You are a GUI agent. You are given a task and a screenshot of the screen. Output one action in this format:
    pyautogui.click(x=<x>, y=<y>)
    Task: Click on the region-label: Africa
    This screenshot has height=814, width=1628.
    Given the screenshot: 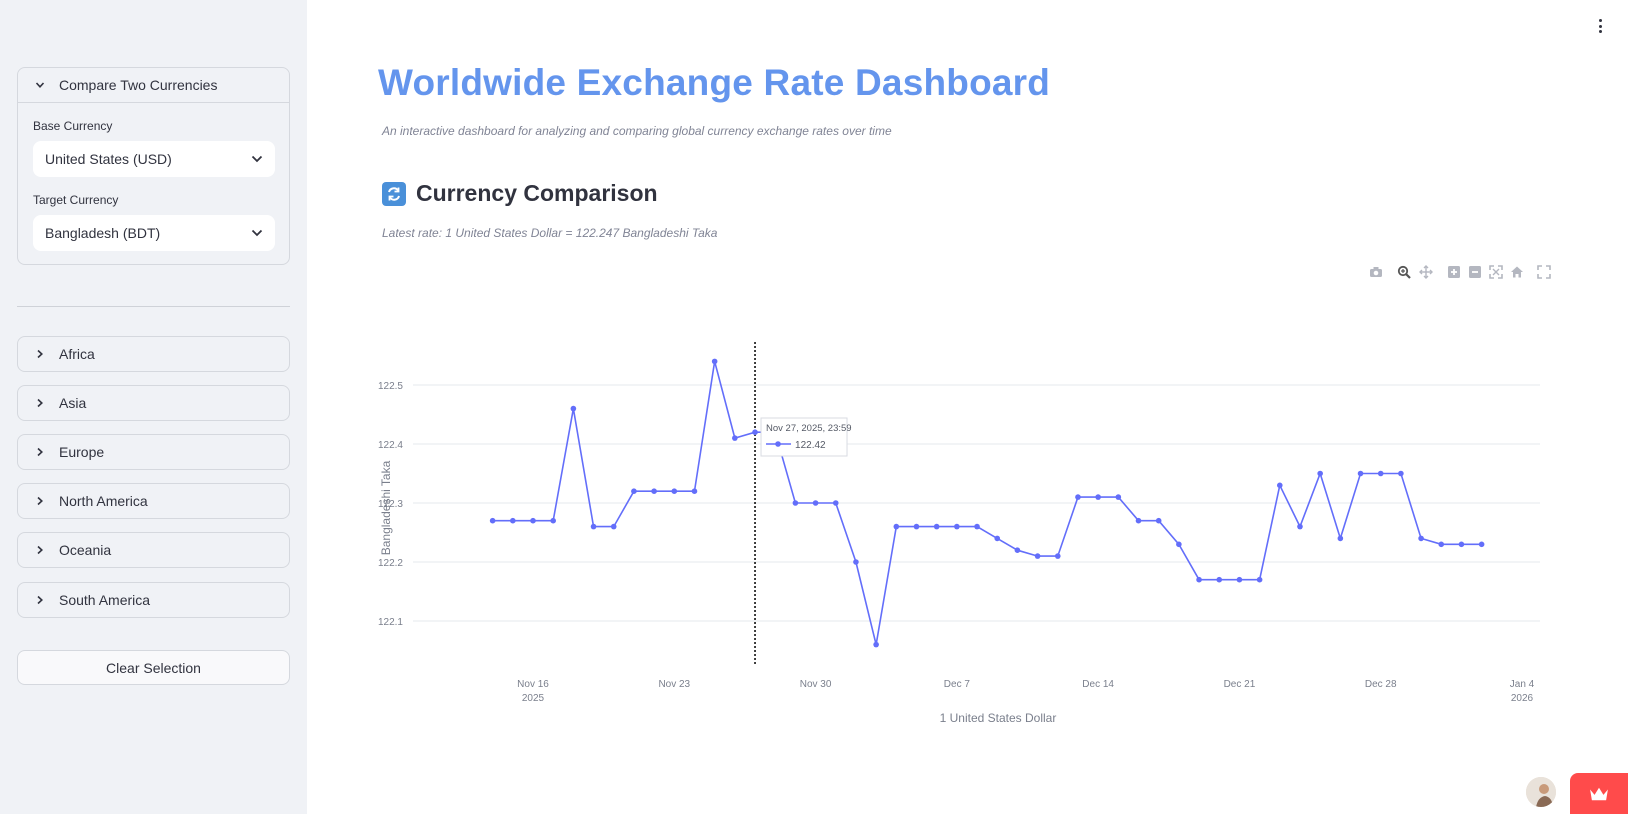 What is the action you would take?
    pyautogui.click(x=77, y=354)
    